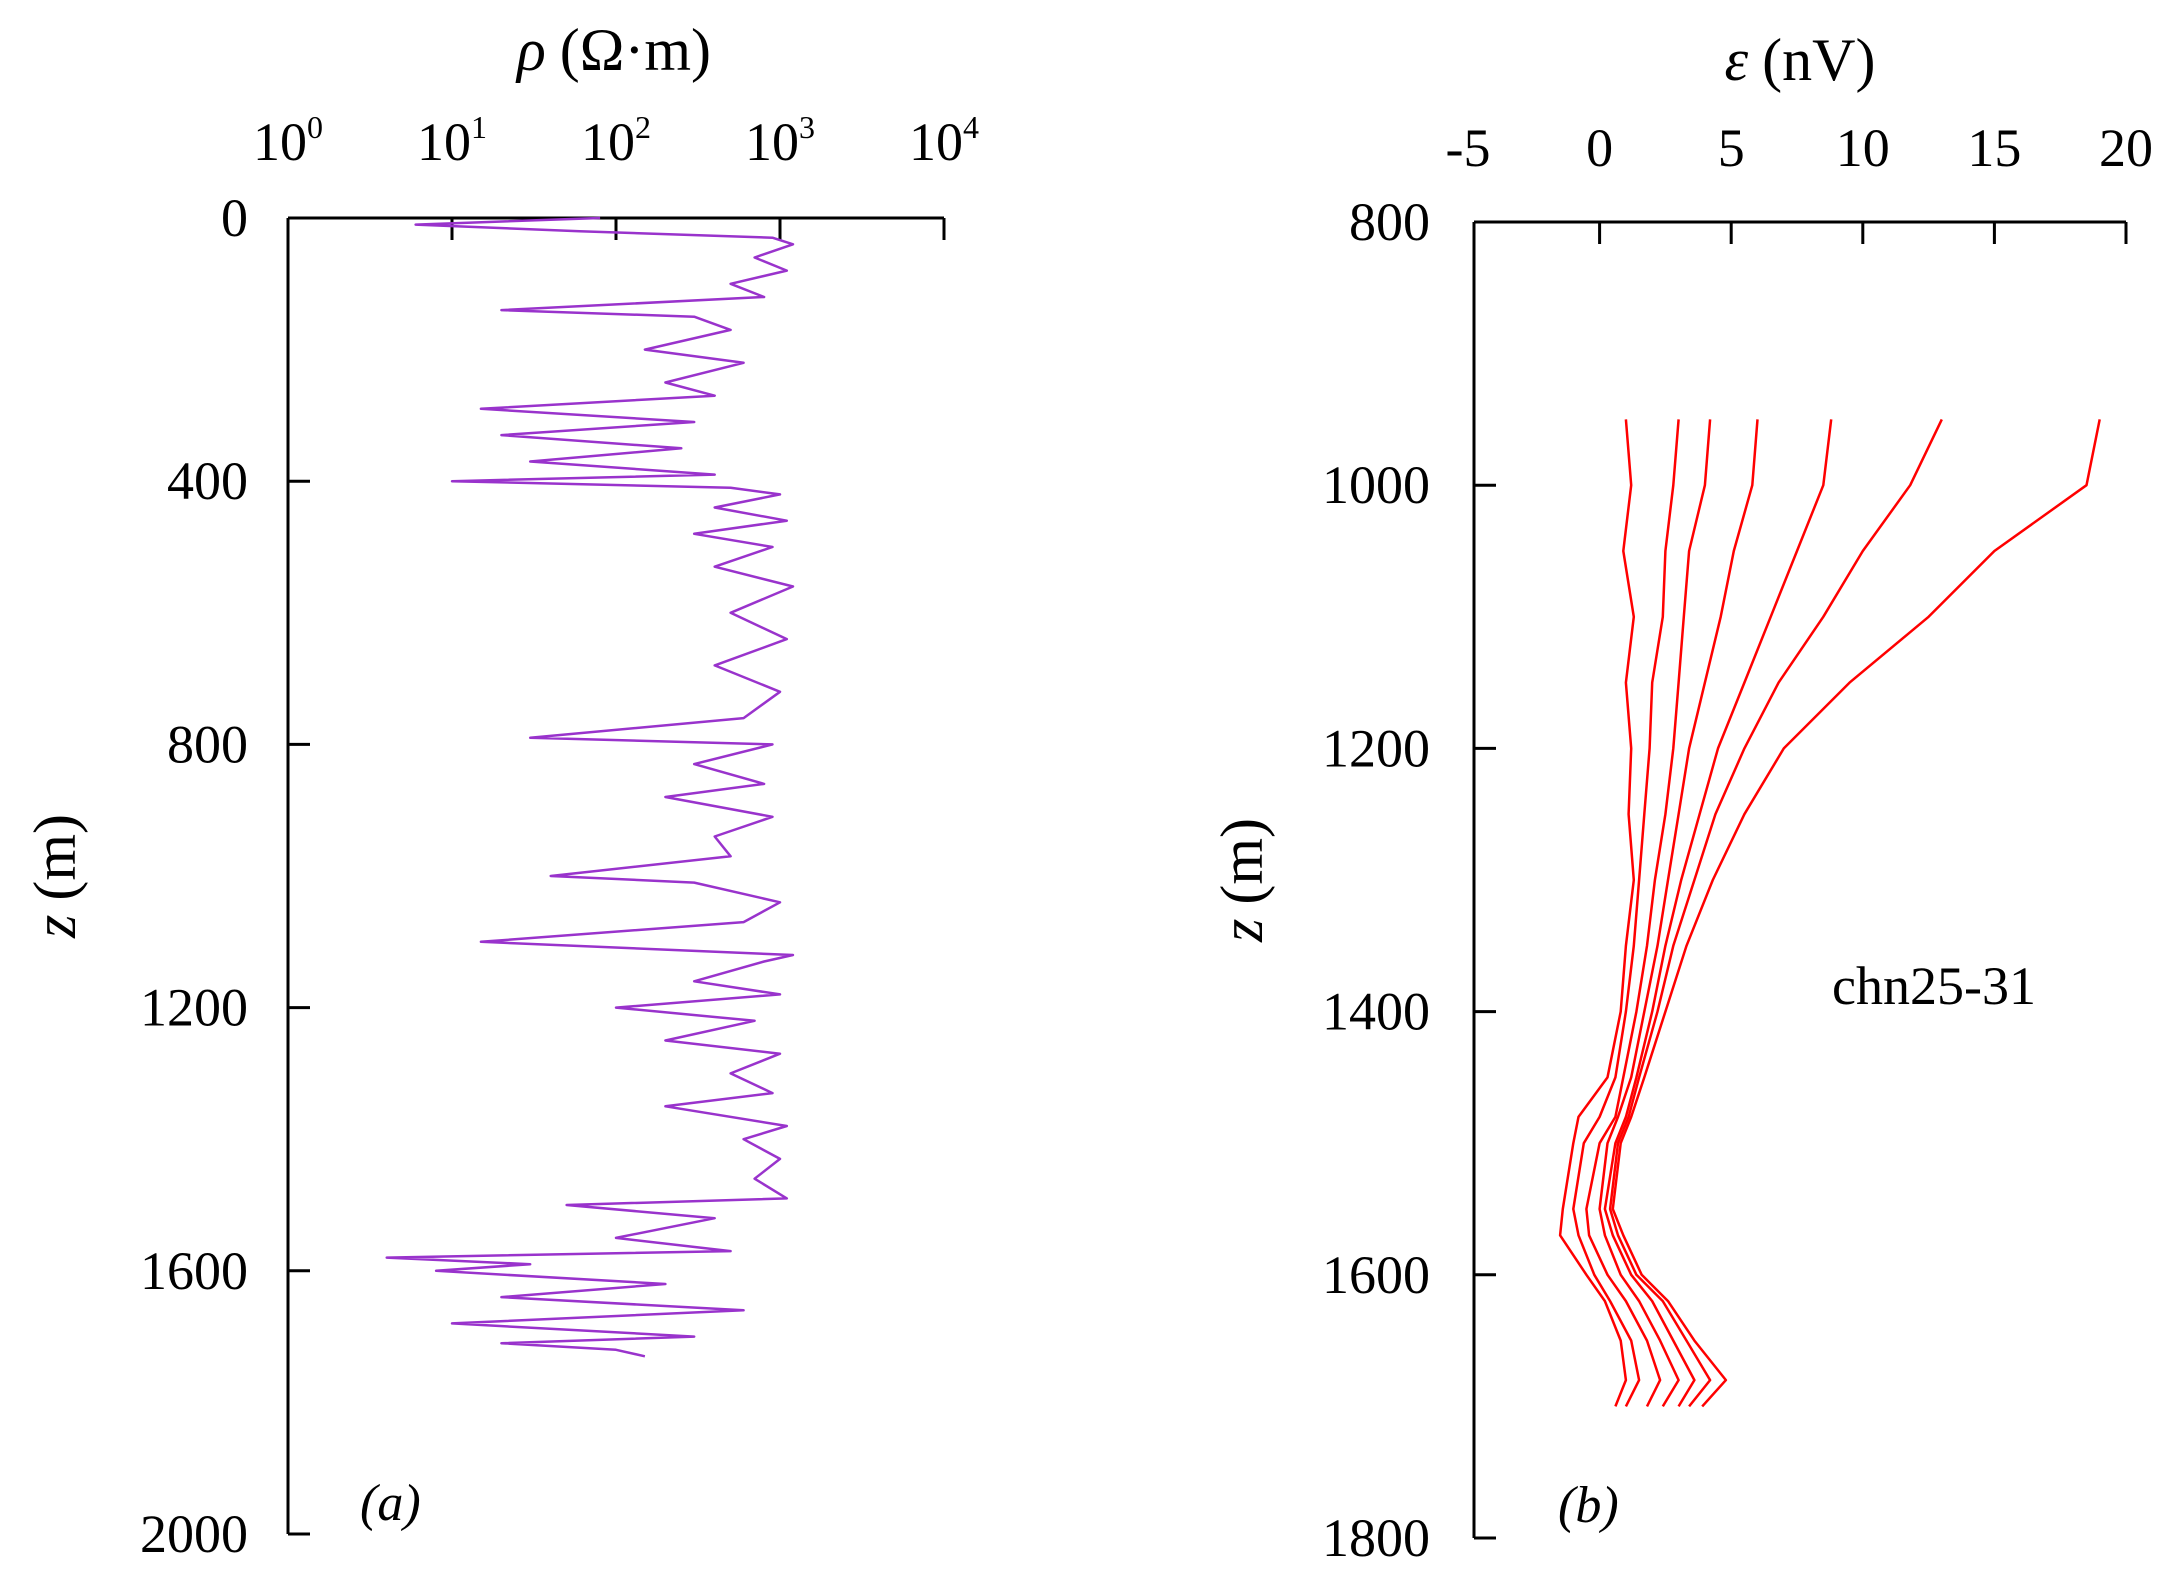 This screenshot has height=1582, width=2168. I want to click on panel-a-x-axis-unit: (Ω·m), so click(635, 50).